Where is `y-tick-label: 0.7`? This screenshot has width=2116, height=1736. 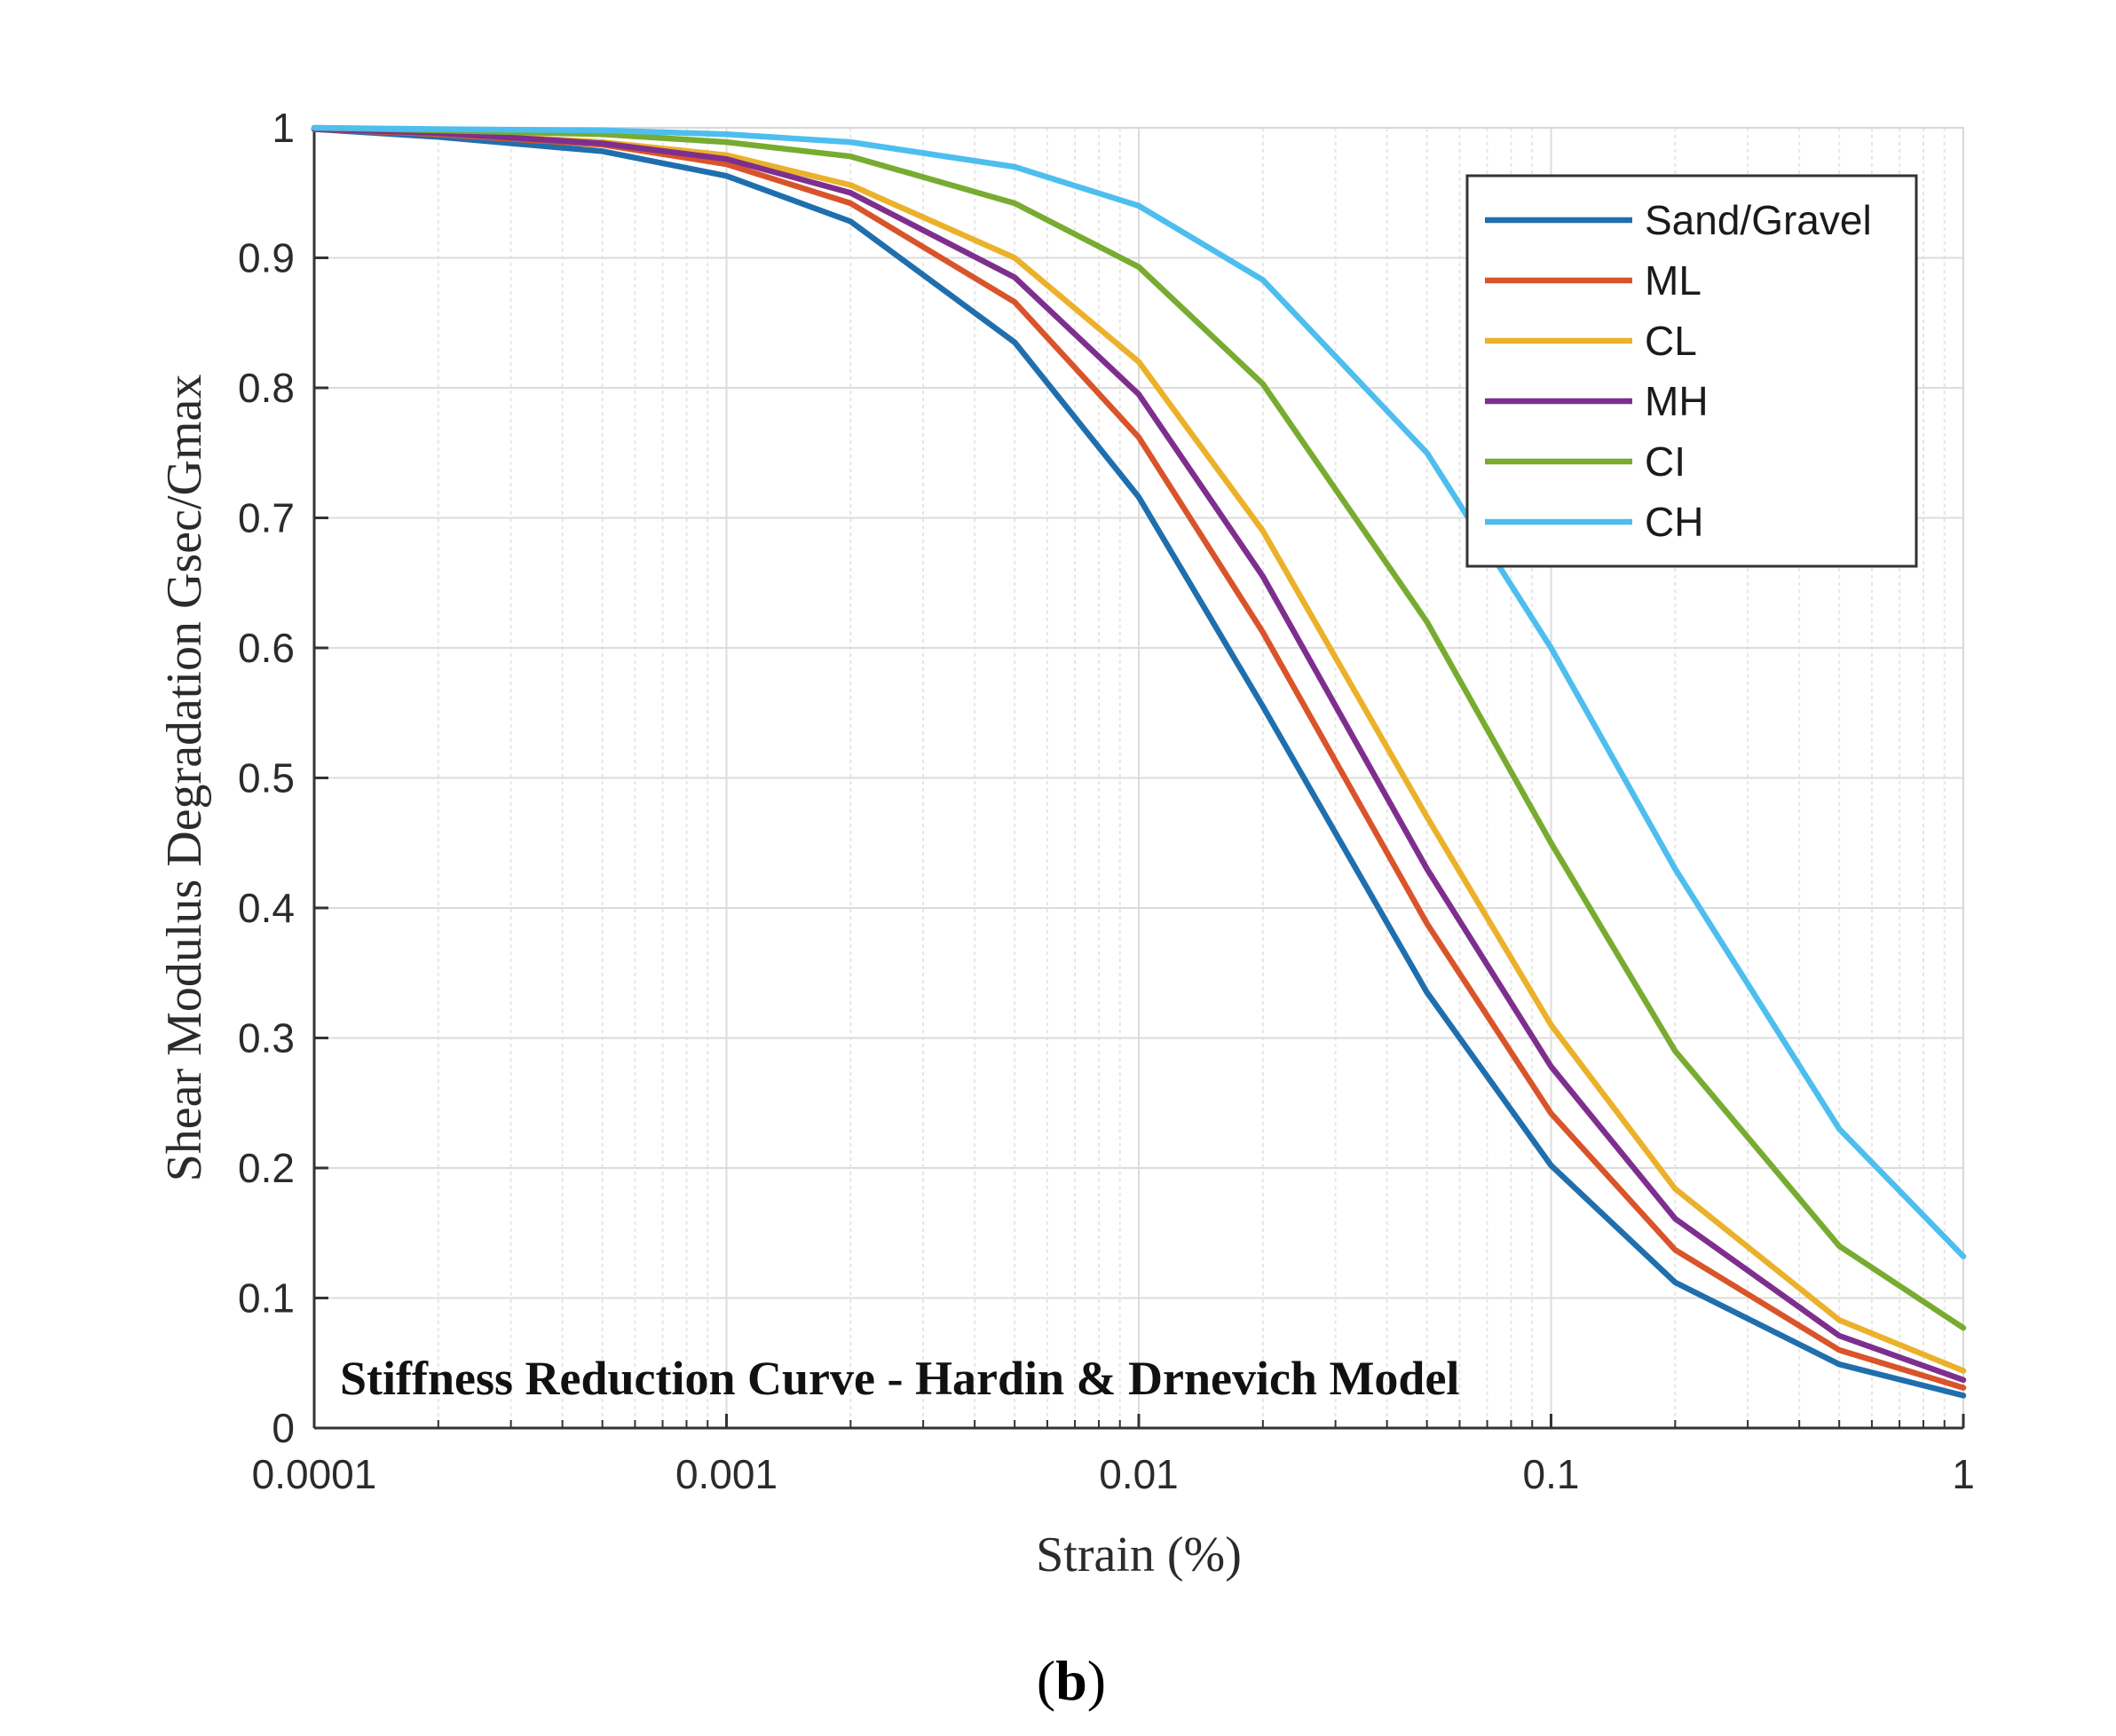 y-tick-label: 0.7 is located at coordinates (266, 518).